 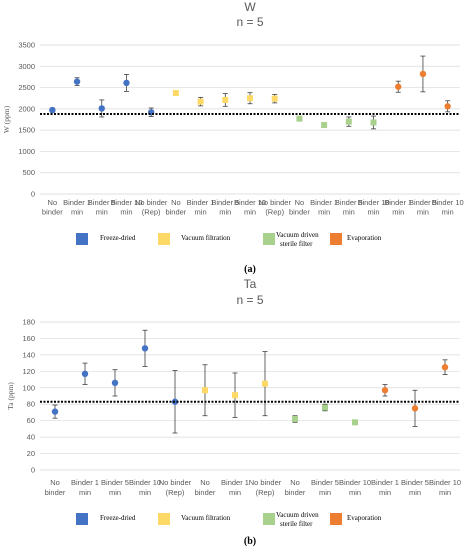 I want to click on y-tick-label: 40, so click(x=31, y=437).